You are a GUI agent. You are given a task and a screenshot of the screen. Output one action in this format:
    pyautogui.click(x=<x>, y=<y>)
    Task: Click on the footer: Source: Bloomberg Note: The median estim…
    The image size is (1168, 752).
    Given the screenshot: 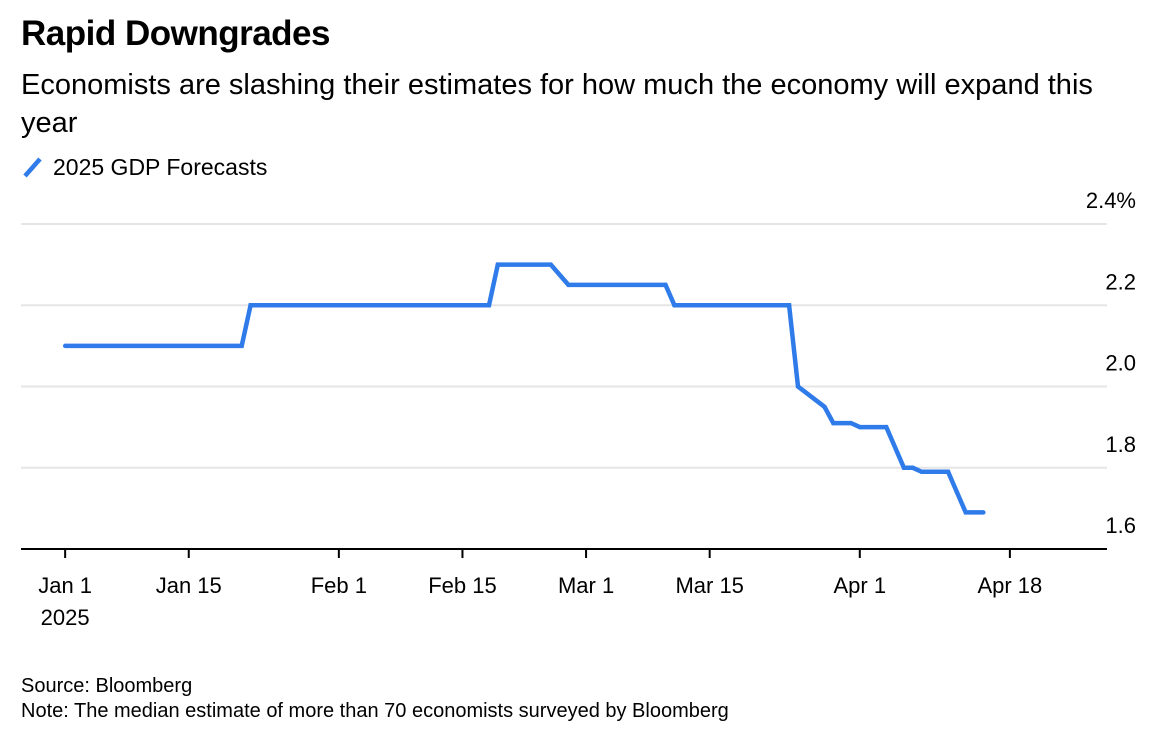 What is the action you would take?
    pyautogui.click(x=375, y=699)
    